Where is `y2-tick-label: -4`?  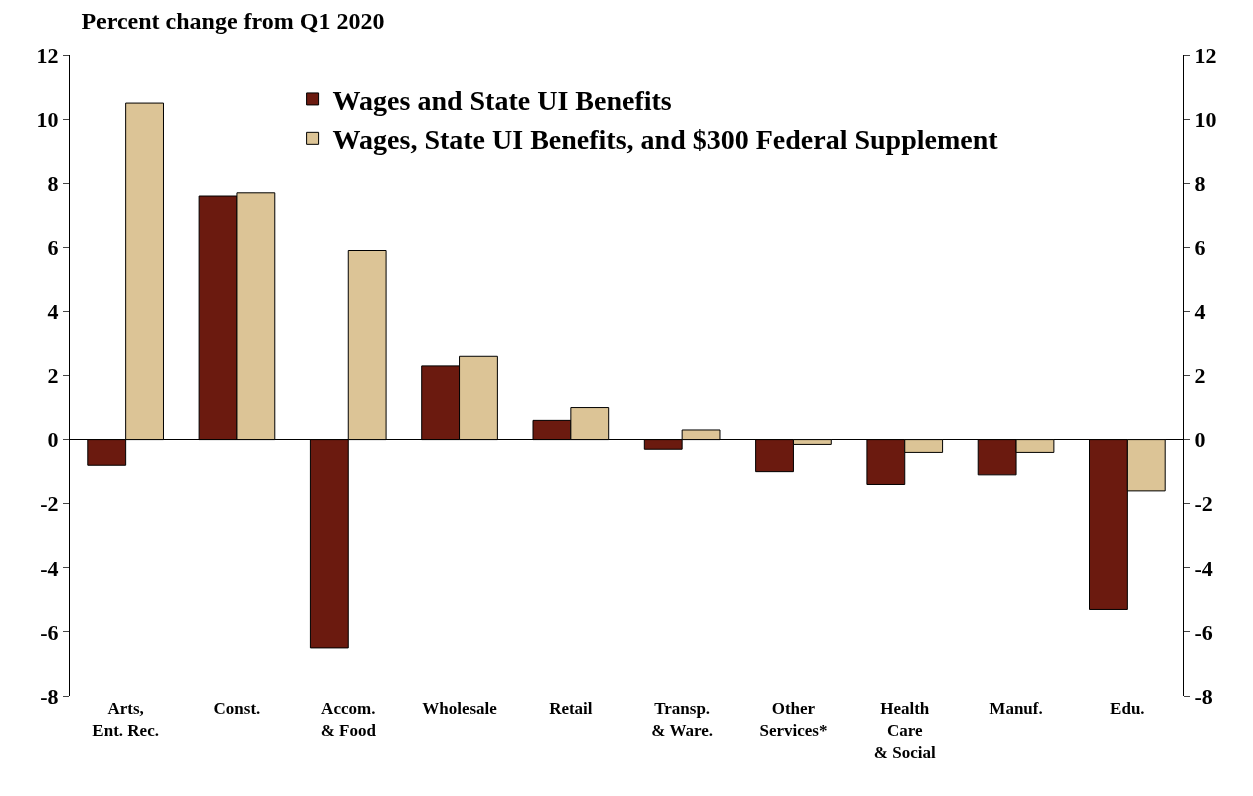
y2-tick-label: -4 is located at coordinates (1203, 568).